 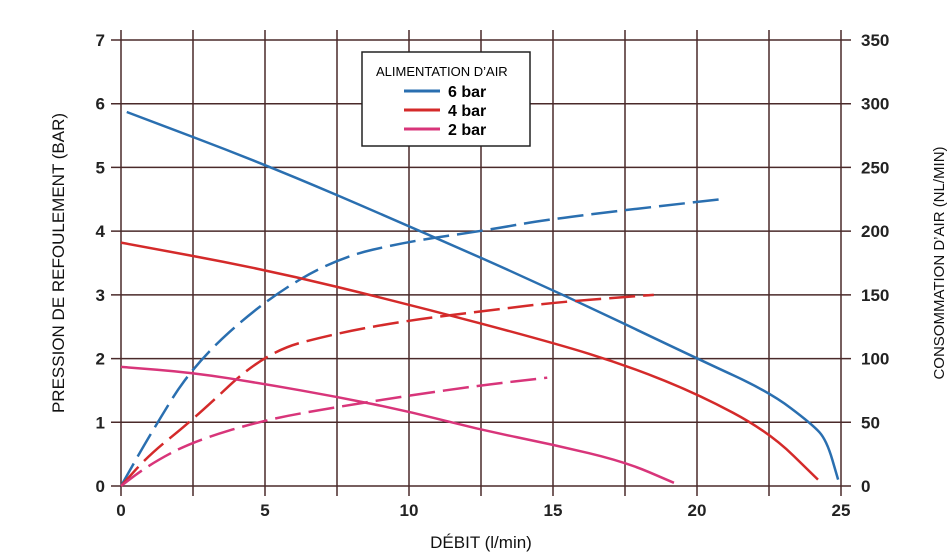 What do you see at coordinates (100, 486) in the screenshot?
I see `y-tick-label: 0` at bounding box center [100, 486].